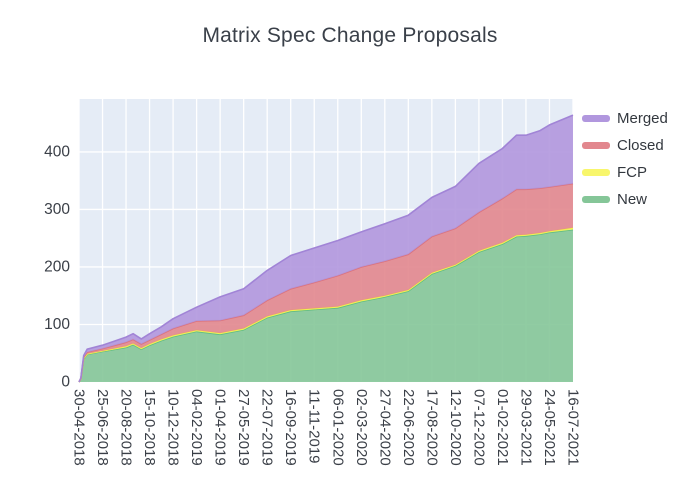 The width and height of the screenshot is (700, 500). Describe the element at coordinates (361, 427) in the screenshot. I see `x-tick-label: 02-03-2020` at that location.